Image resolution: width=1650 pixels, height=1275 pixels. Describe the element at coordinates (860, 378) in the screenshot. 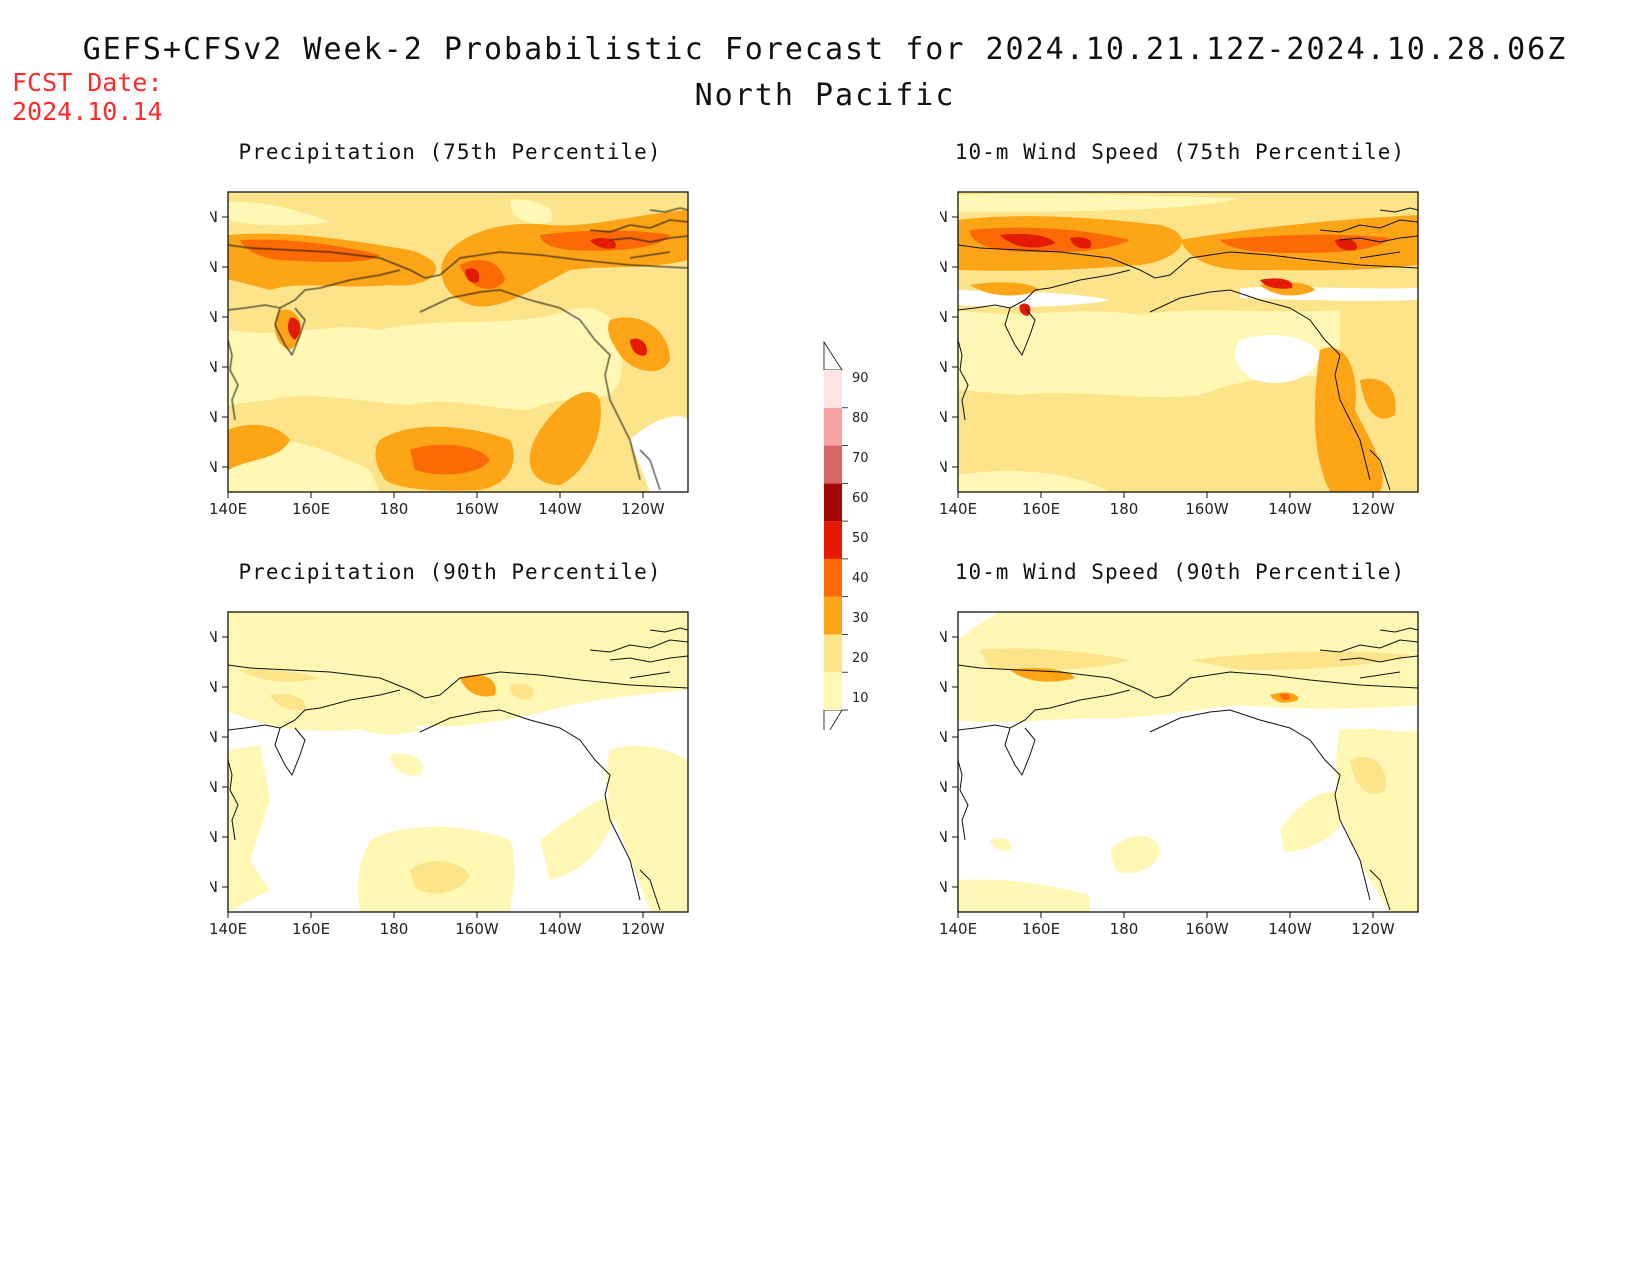

I see `colorbar-label: 90` at that location.